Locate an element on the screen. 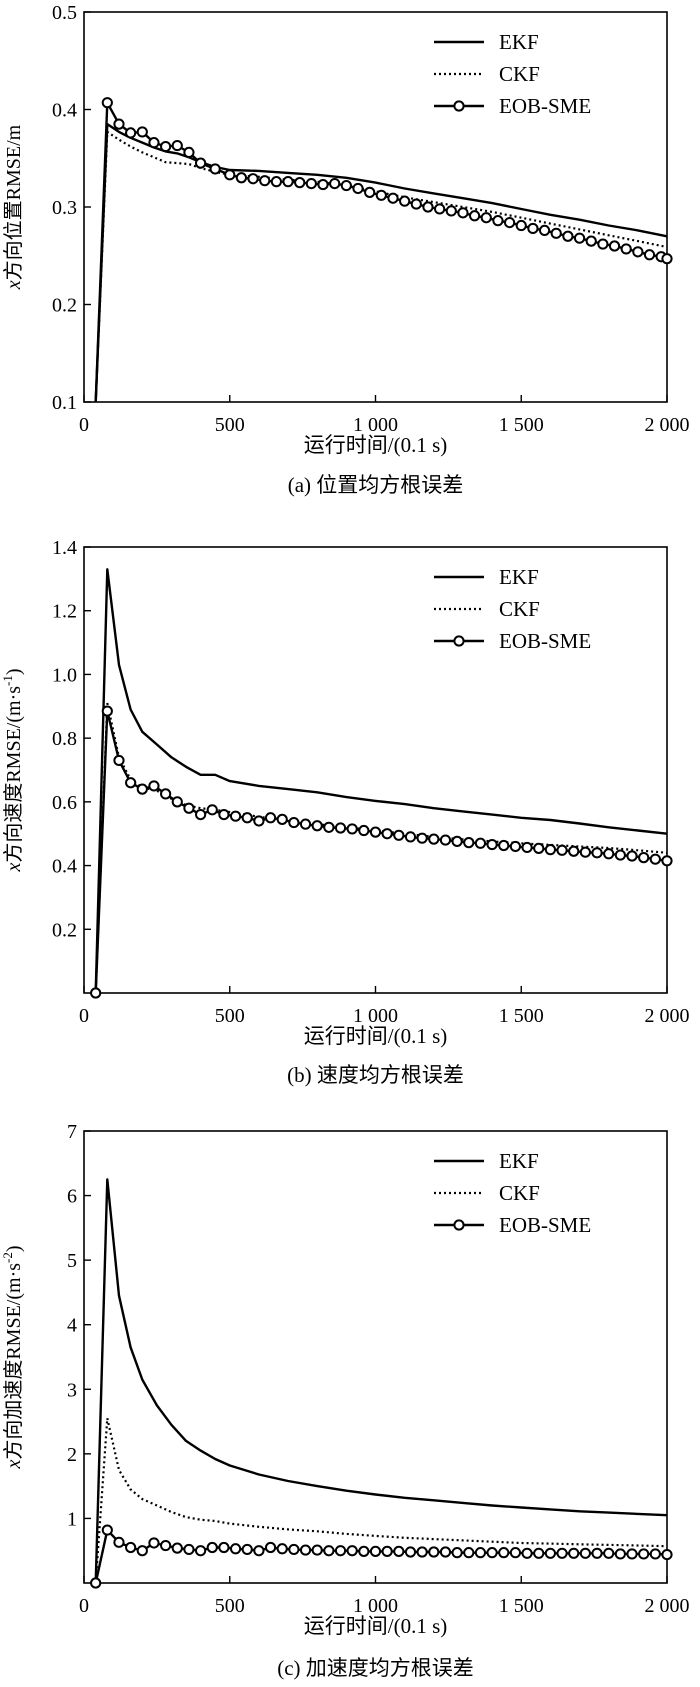  y-tick-label: 0.1 is located at coordinates (64, 403).